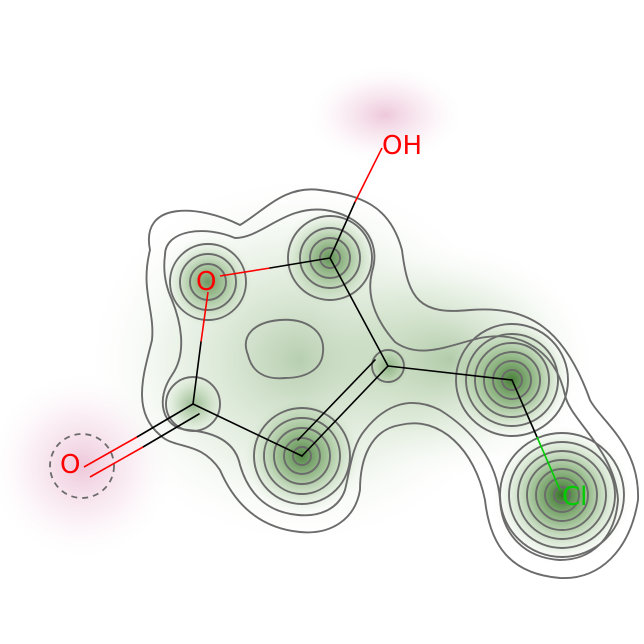  Describe the element at coordinates (82, 466) in the screenshot. I see `contour-negative` at that location.